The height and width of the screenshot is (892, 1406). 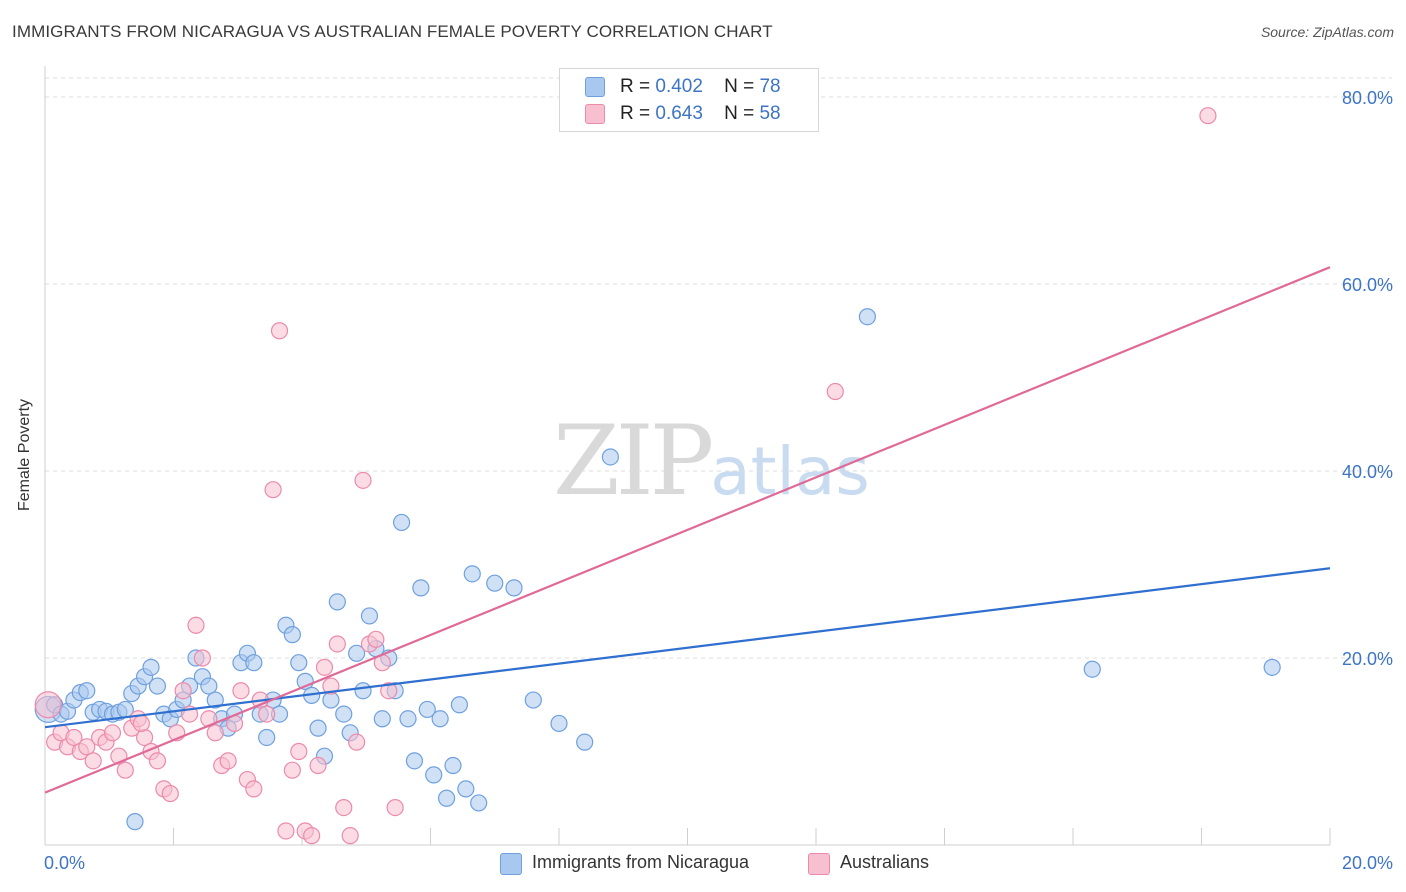 I want to click on source-label: Source: ZipAtlas.com, so click(x=1327, y=32).